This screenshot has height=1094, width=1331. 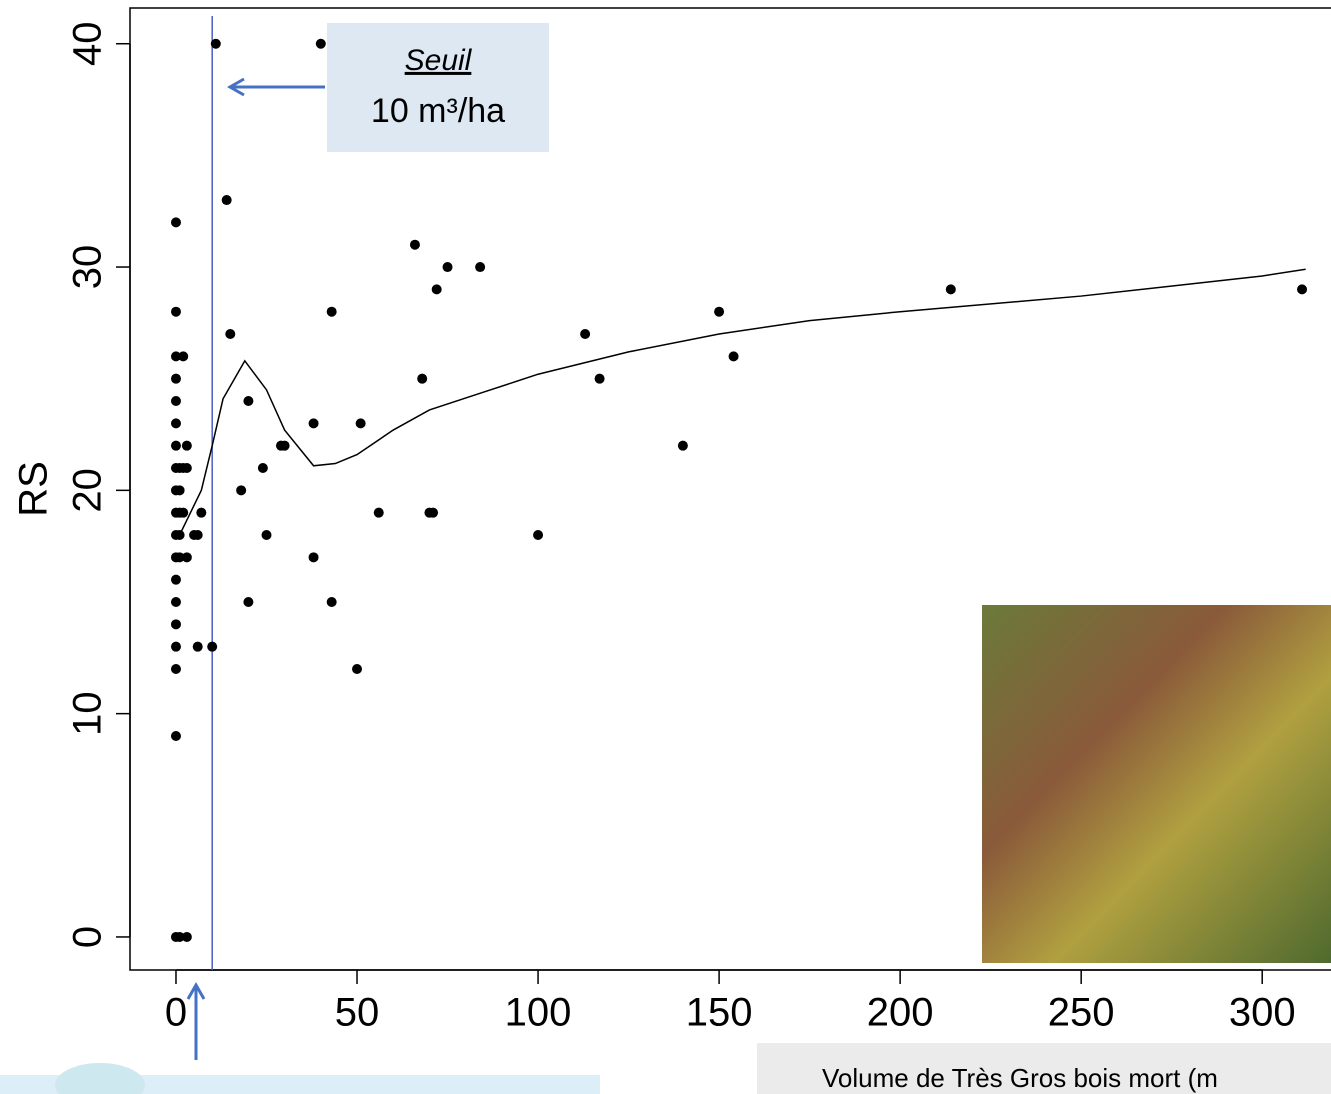 What do you see at coordinates (88, 267) in the screenshot?
I see `y-tick-label: 30` at bounding box center [88, 267].